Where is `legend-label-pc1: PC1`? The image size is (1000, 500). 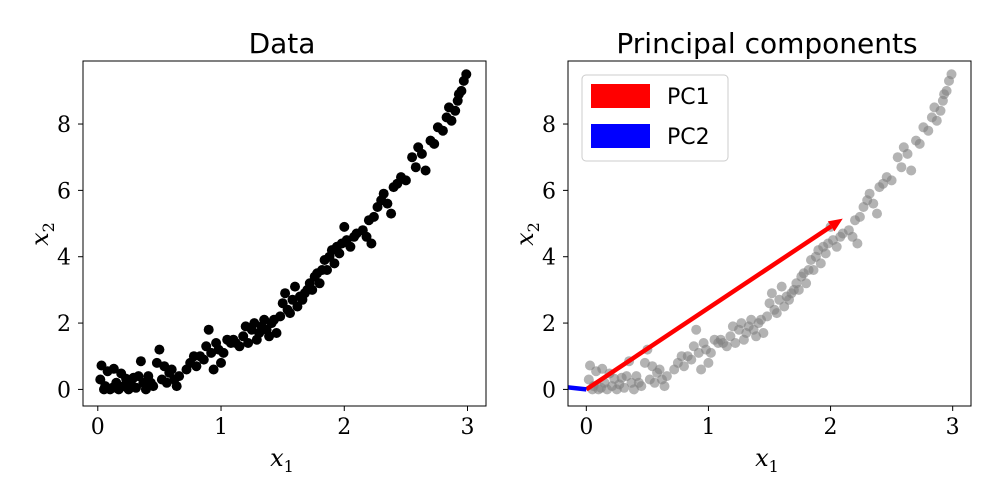
legend-label-pc1: PC1 is located at coordinates (688, 97).